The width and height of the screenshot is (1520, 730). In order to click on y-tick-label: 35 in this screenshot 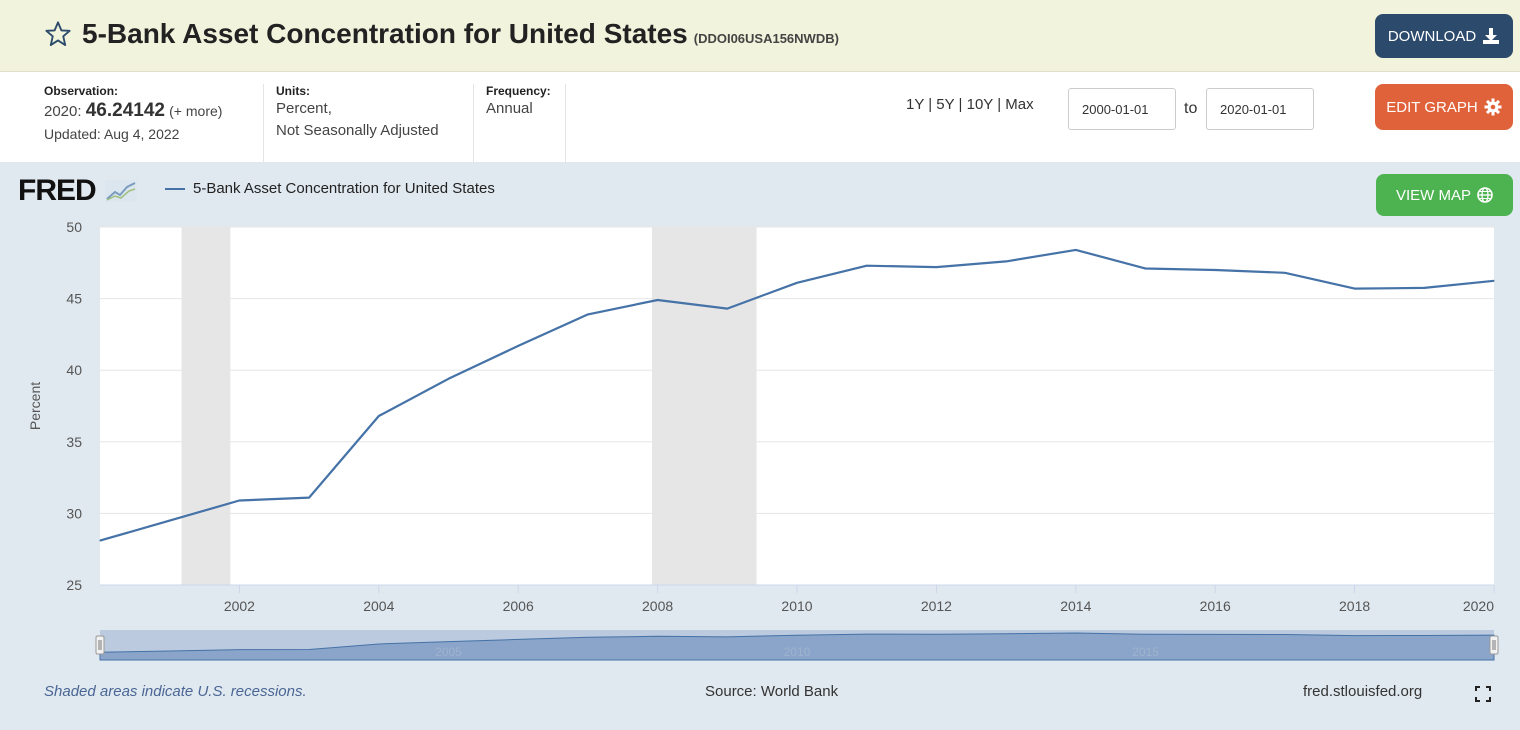, I will do `click(74, 442)`.